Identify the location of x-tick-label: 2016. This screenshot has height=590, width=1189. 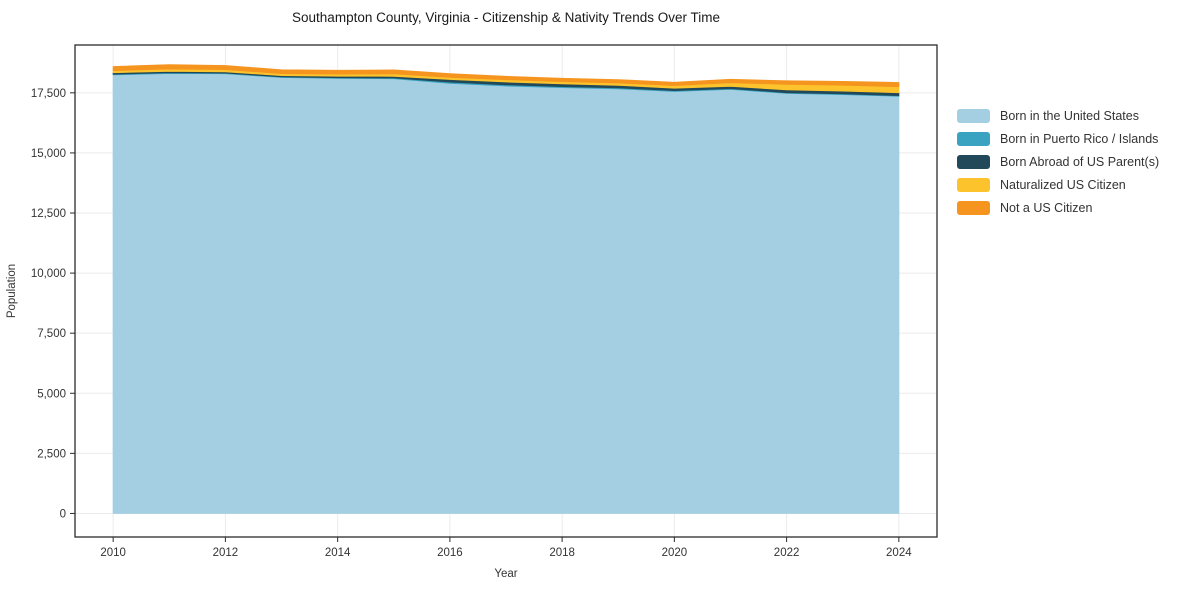
(450, 553).